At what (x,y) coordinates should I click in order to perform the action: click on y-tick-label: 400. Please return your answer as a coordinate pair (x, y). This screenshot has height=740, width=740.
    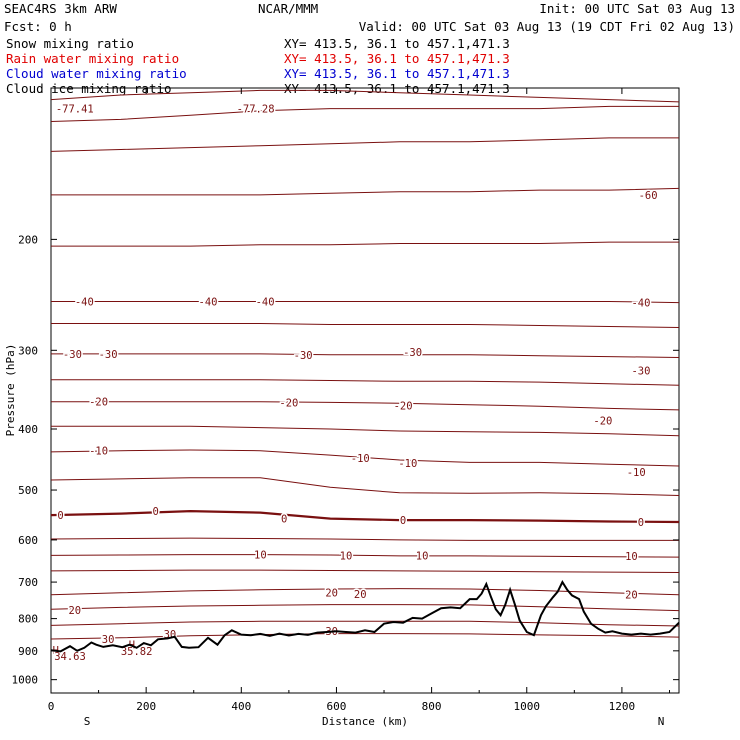
    Looking at the image, I should click on (28, 429).